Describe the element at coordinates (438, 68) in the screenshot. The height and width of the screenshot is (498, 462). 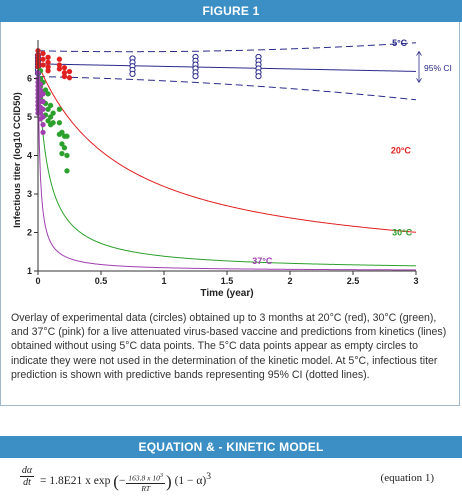
I see `annotation-label: 95% CI` at that location.